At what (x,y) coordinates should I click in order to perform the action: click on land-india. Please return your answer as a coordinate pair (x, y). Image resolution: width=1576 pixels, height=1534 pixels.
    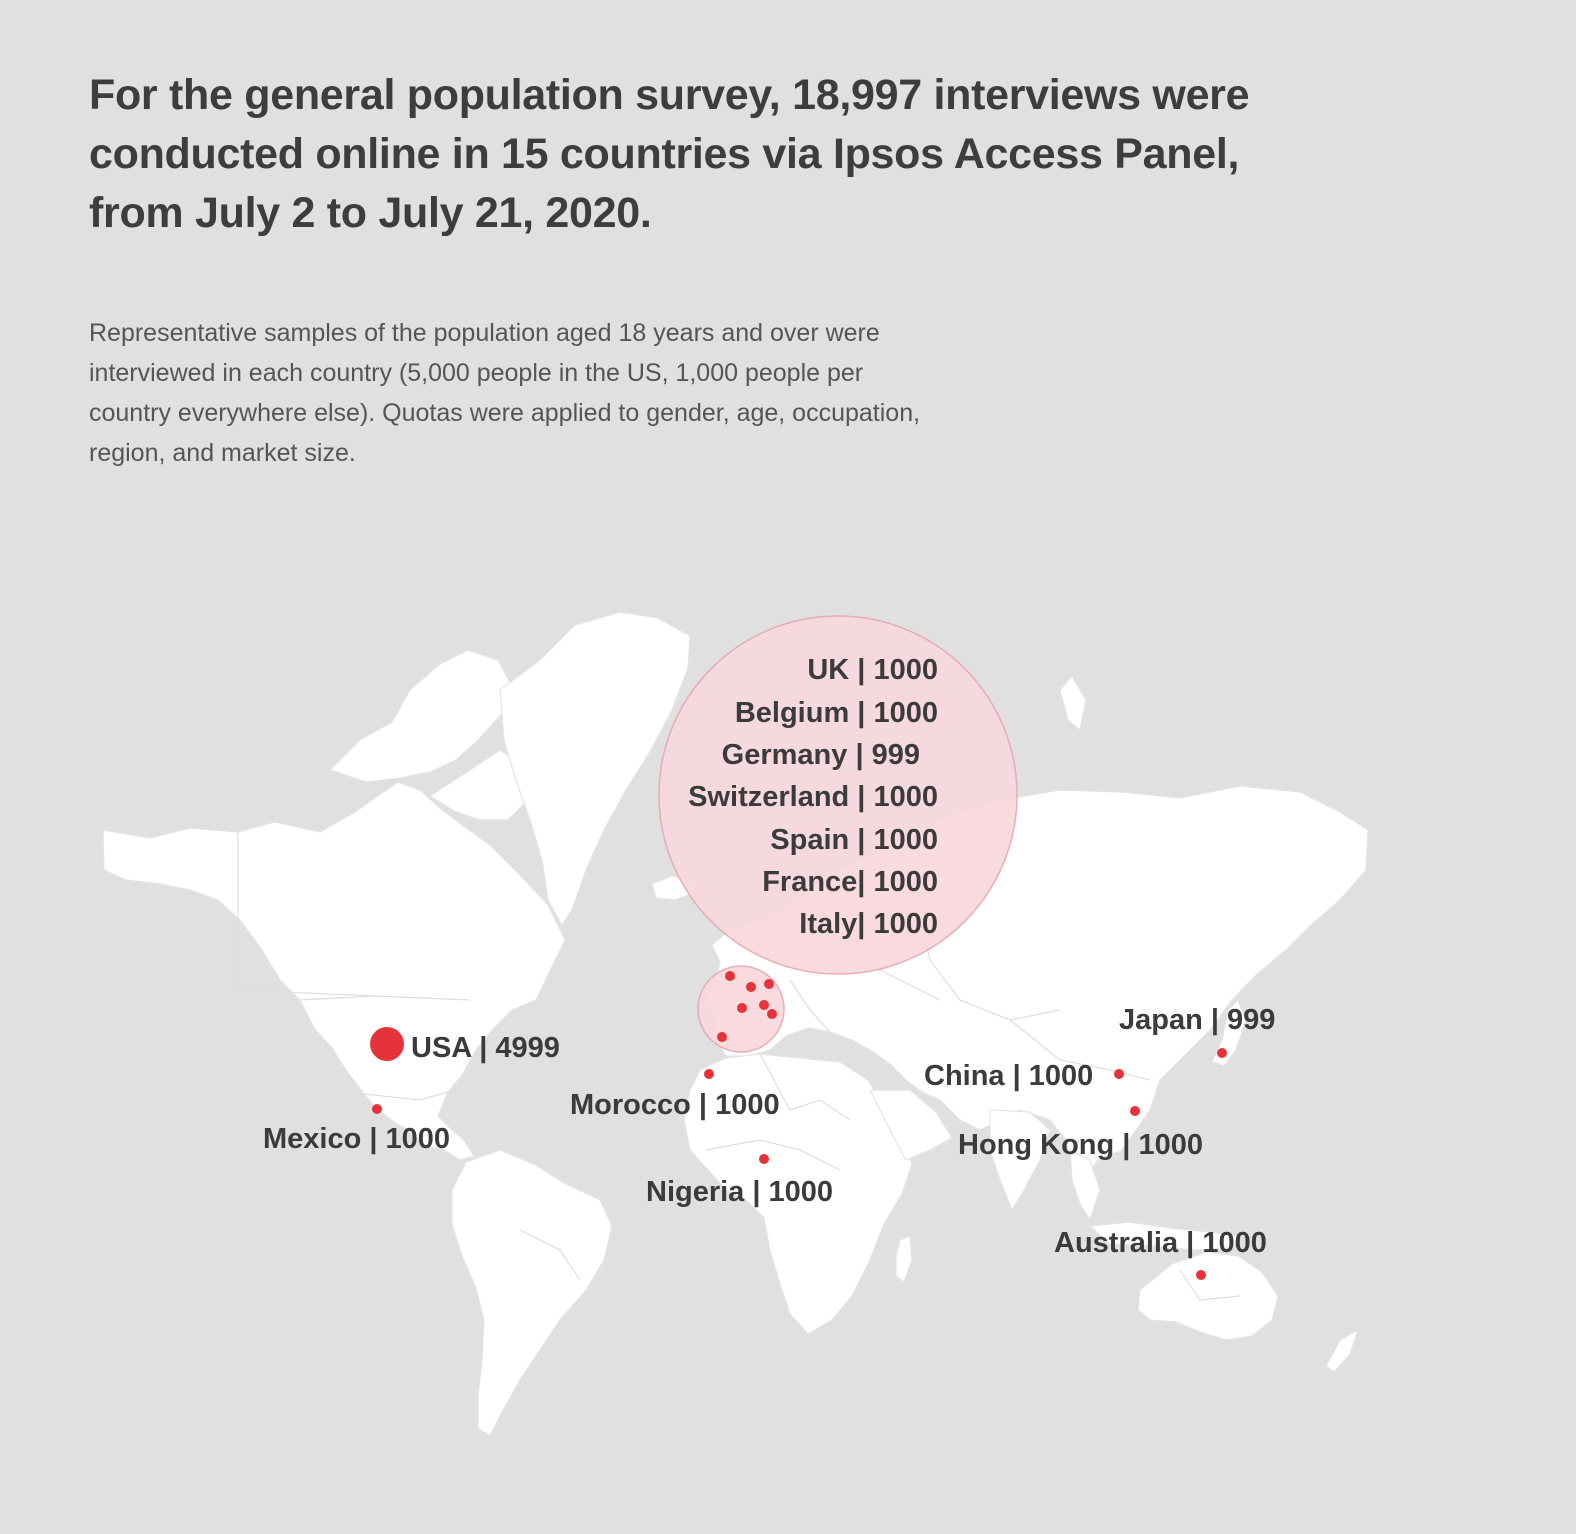
    Looking at the image, I should click on (1020, 1160).